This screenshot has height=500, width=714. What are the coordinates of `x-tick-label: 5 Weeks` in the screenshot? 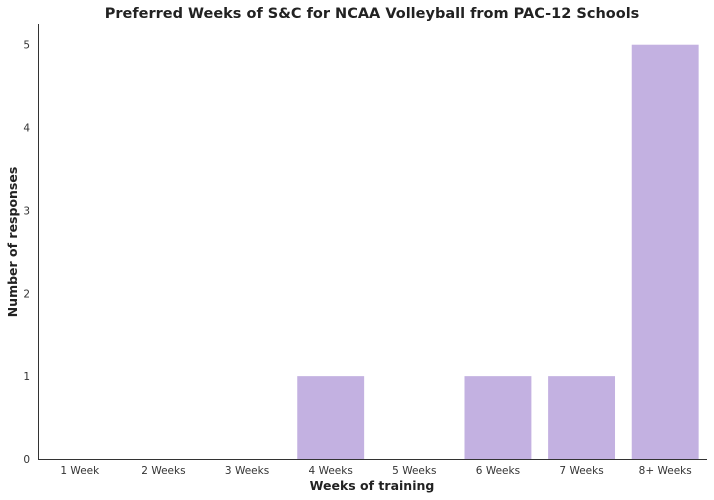 It's located at (414, 471).